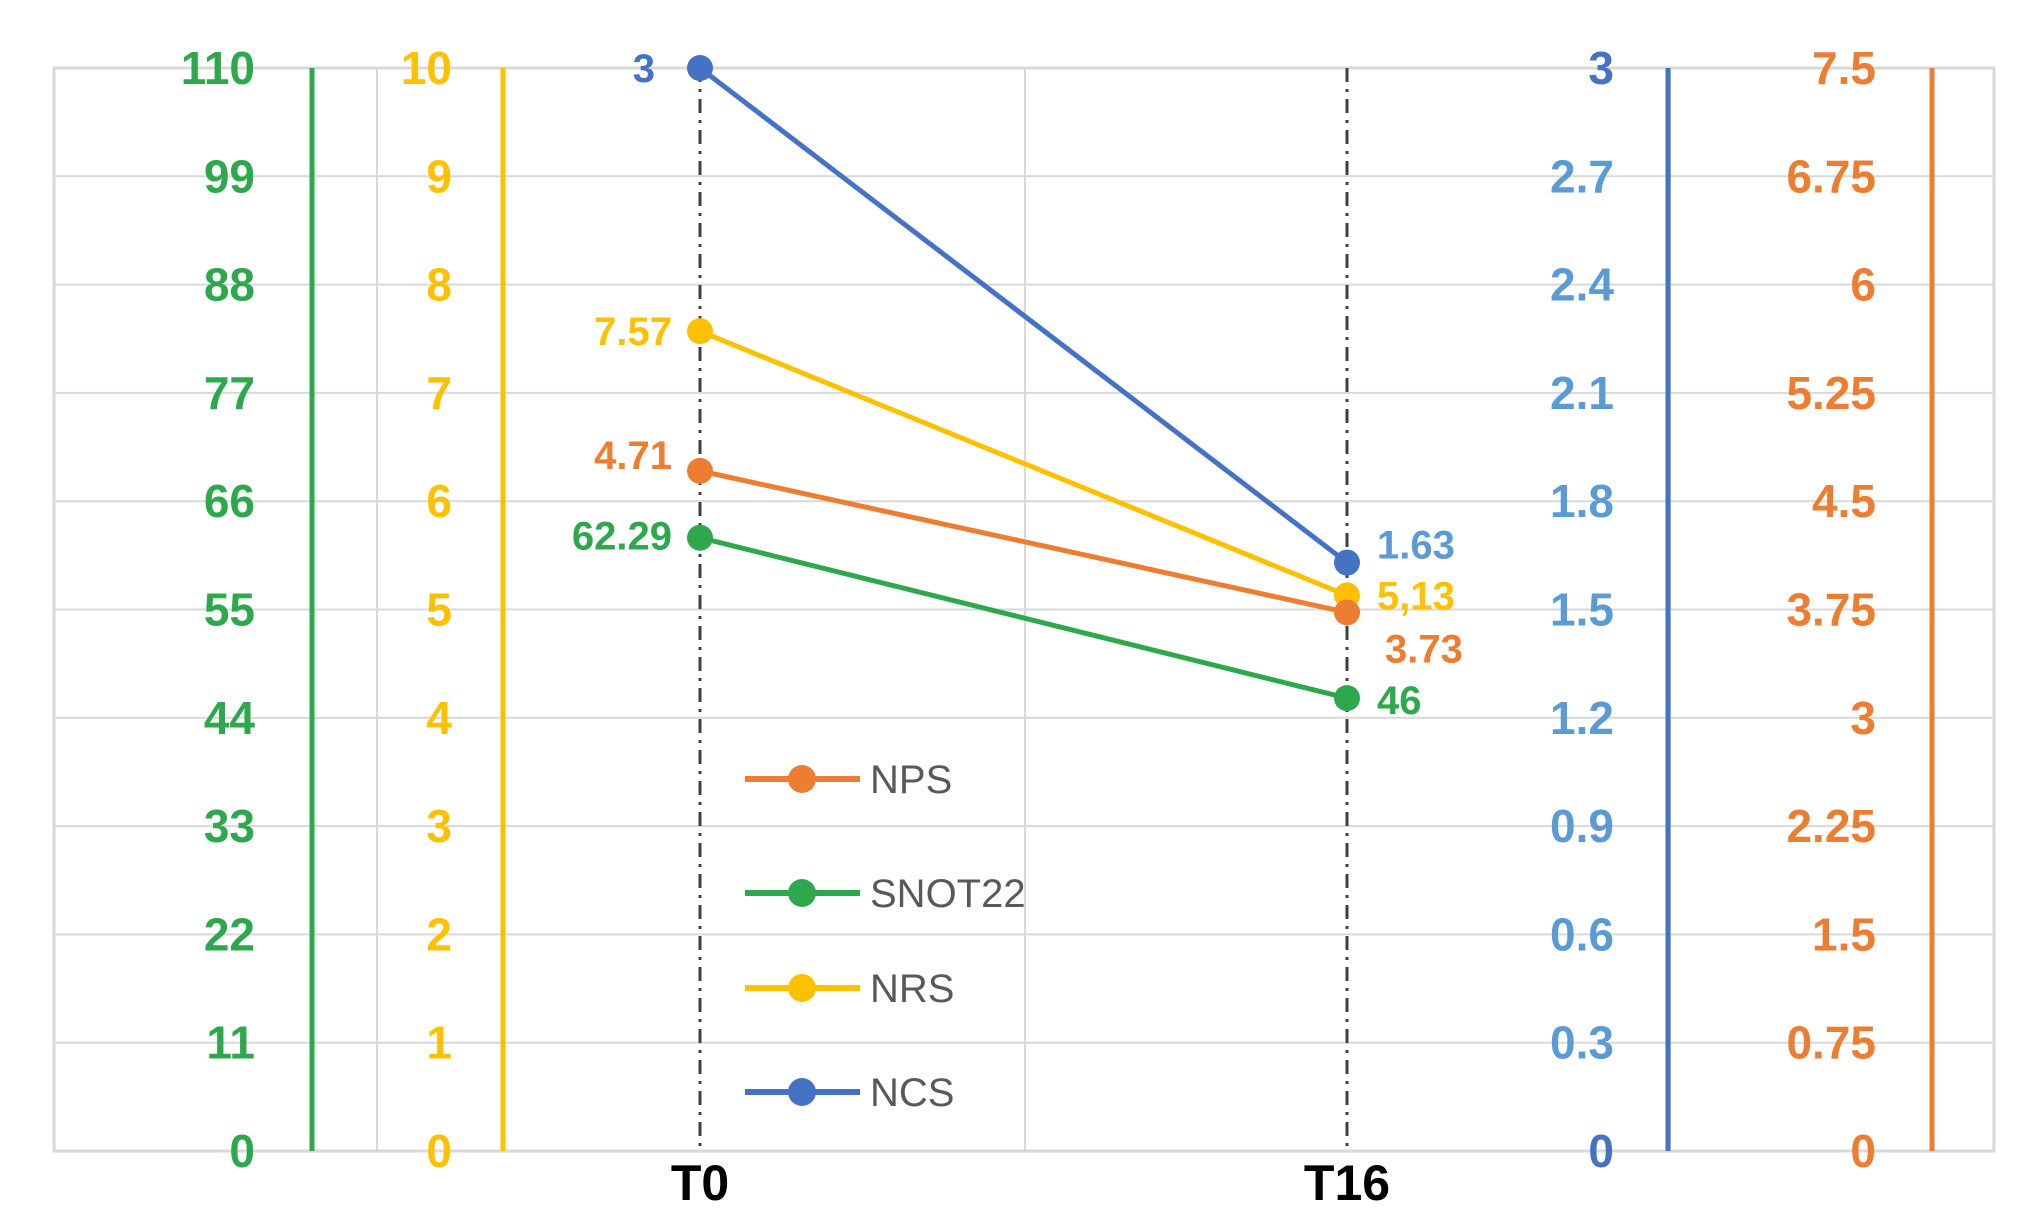  Describe the element at coordinates (439, 610) in the screenshot. I see `tick-label-nrs: 5` at that location.